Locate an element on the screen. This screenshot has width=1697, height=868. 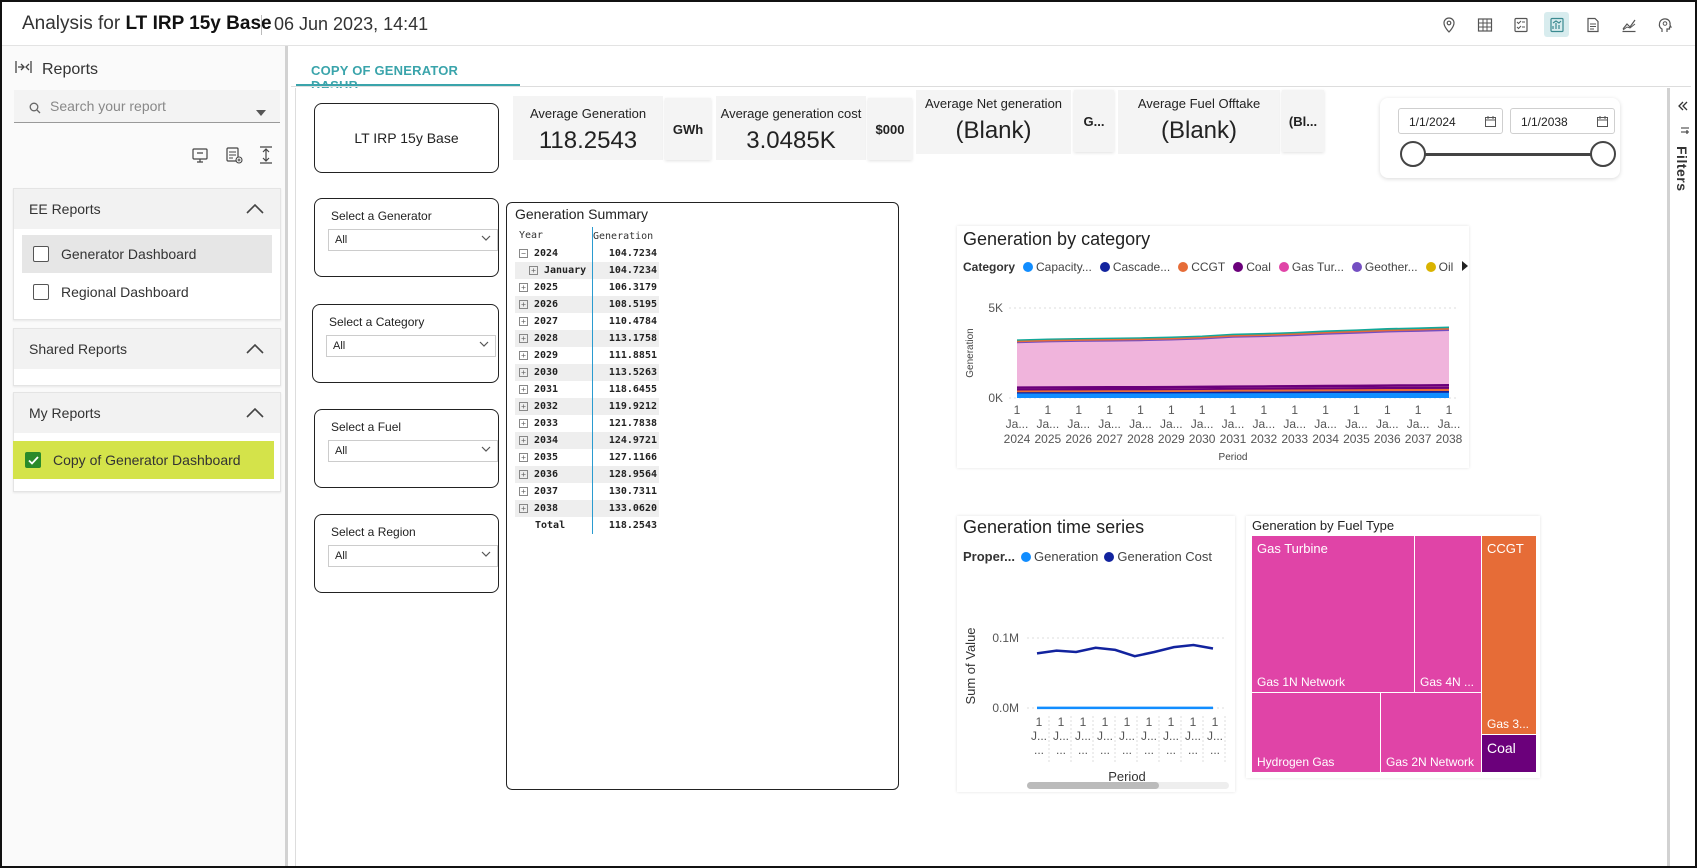
fuel-dropdown: All is located at coordinates (413, 451).